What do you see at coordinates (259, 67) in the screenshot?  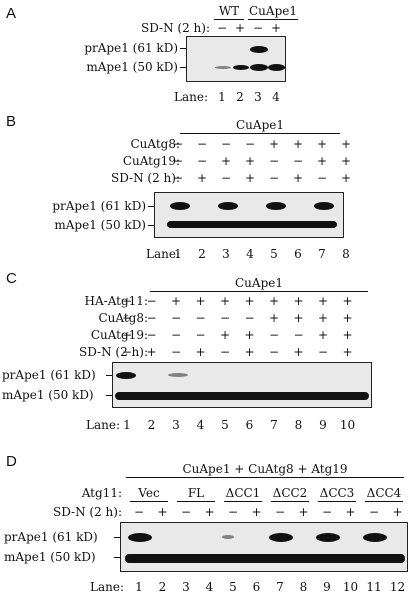 I see `band-mape1-lane3` at bounding box center [259, 67].